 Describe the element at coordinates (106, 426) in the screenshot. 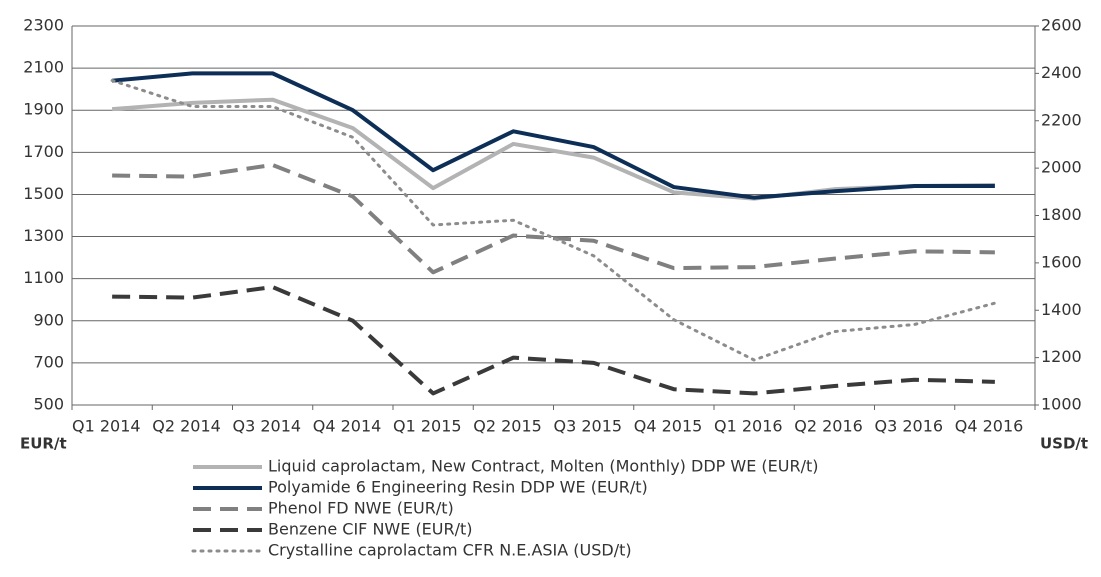

I see `x-tick-label: Q1 2014` at that location.